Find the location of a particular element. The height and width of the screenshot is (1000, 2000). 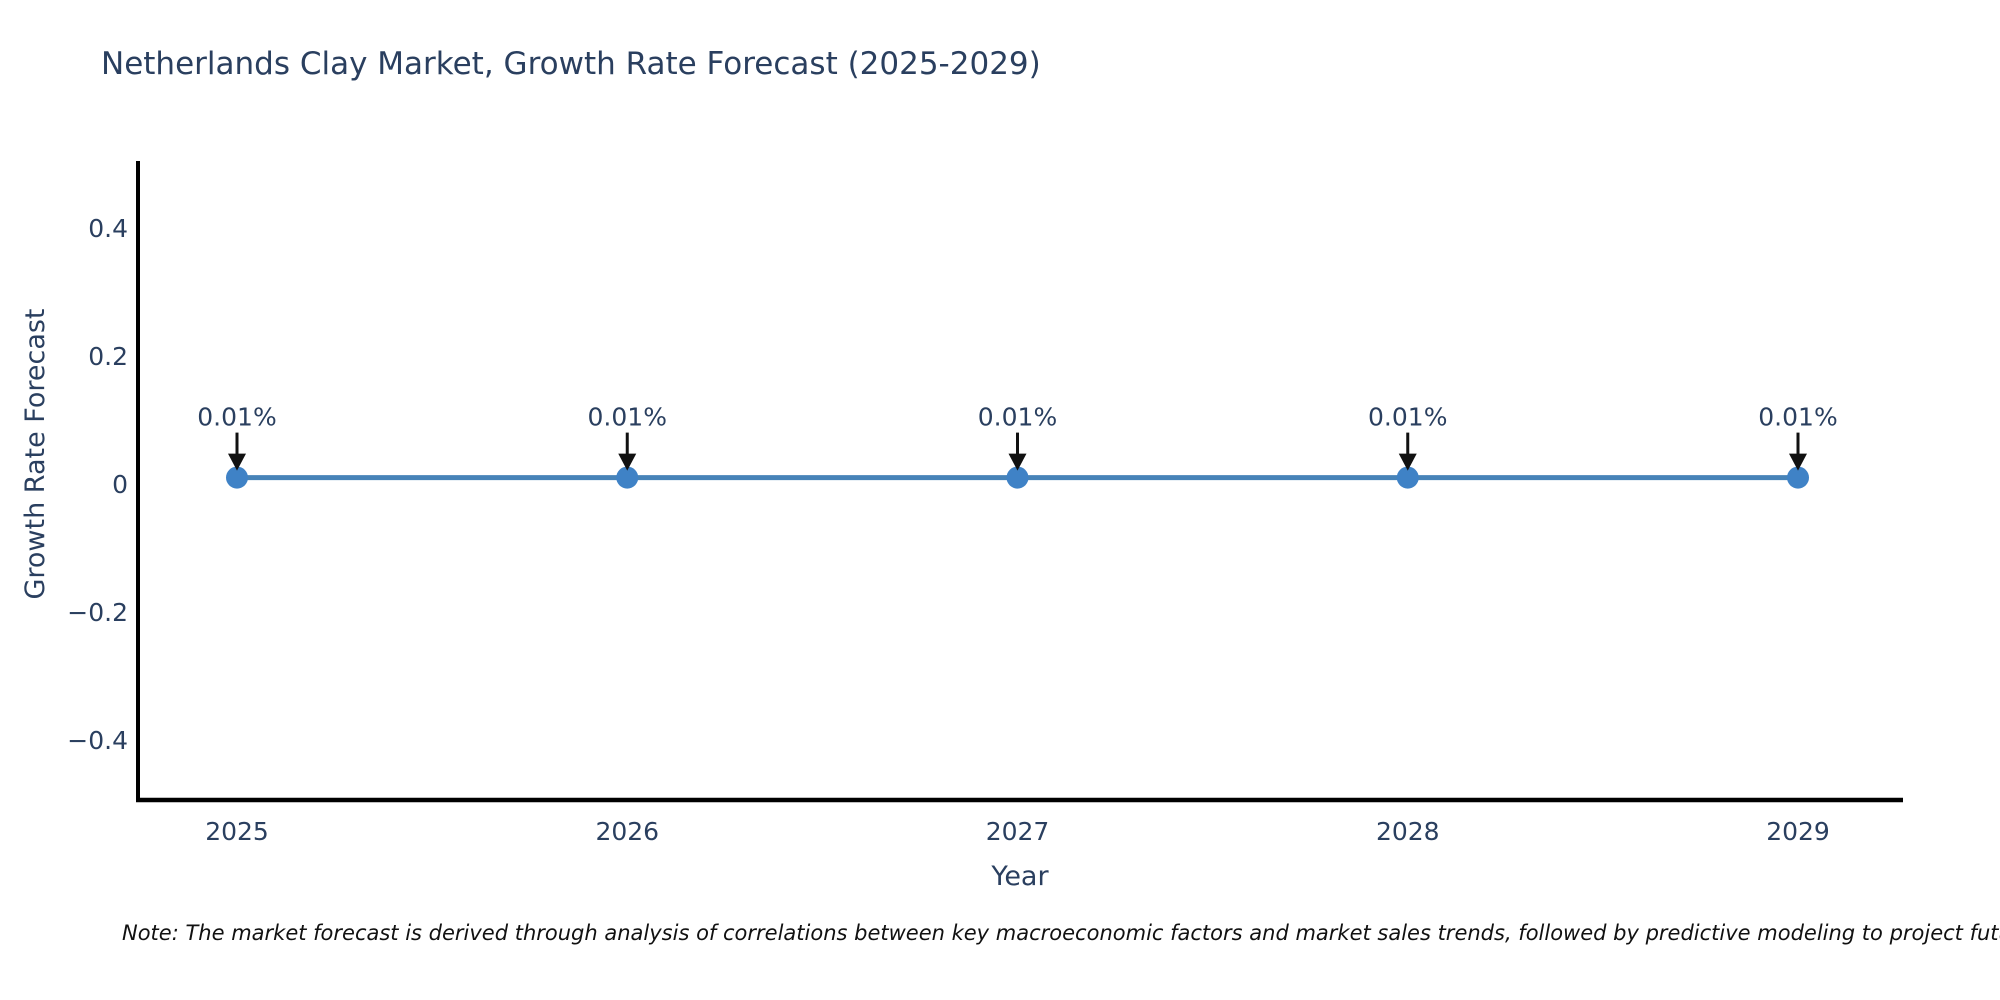

y-tick-label: 0 is located at coordinates (120, 484).